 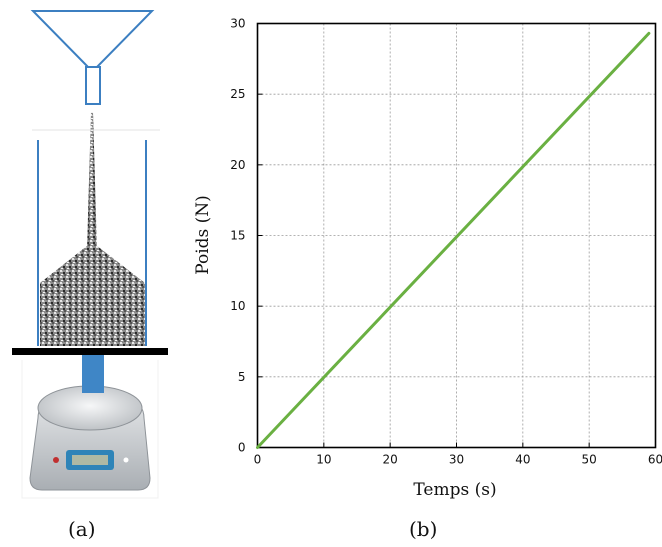 What do you see at coordinates (90, 427) in the screenshot?
I see `digital-scale-icon` at bounding box center [90, 427].